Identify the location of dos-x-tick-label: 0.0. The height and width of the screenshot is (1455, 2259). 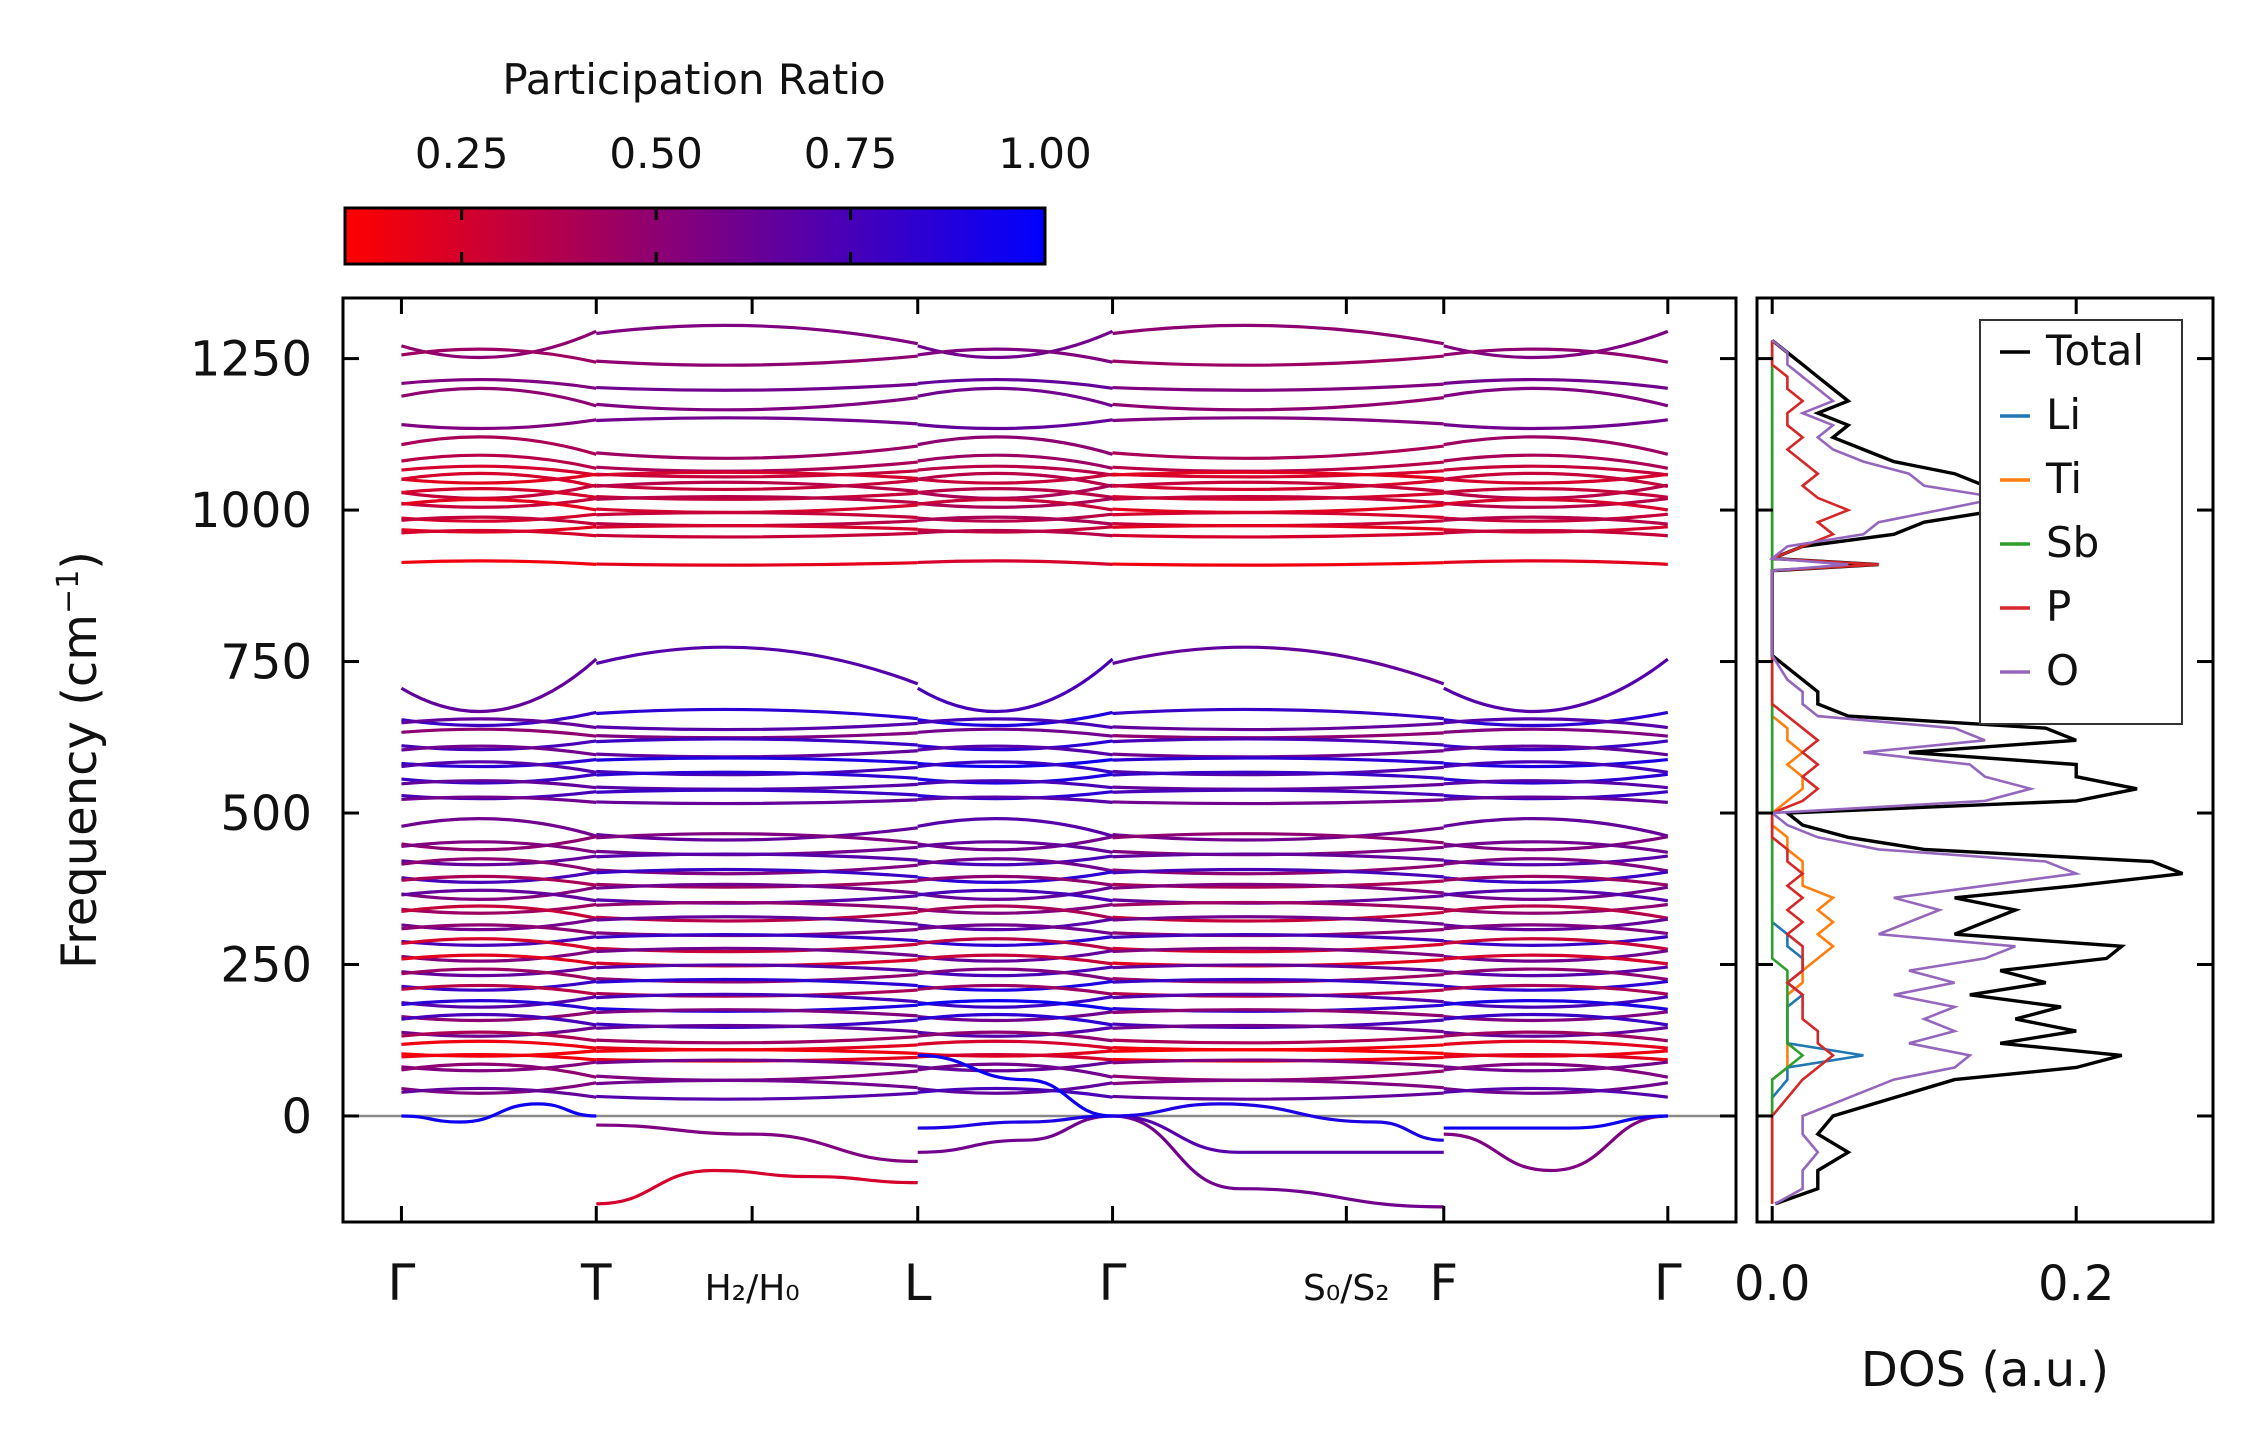
(1772, 1284).